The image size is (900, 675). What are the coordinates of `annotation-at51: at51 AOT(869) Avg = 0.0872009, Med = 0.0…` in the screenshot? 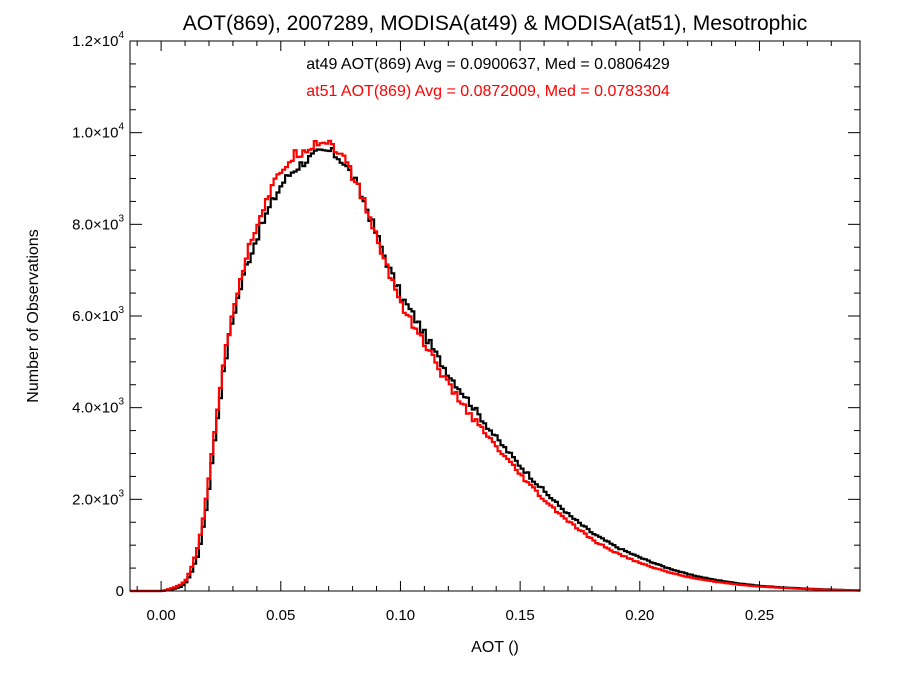 It's located at (488, 91).